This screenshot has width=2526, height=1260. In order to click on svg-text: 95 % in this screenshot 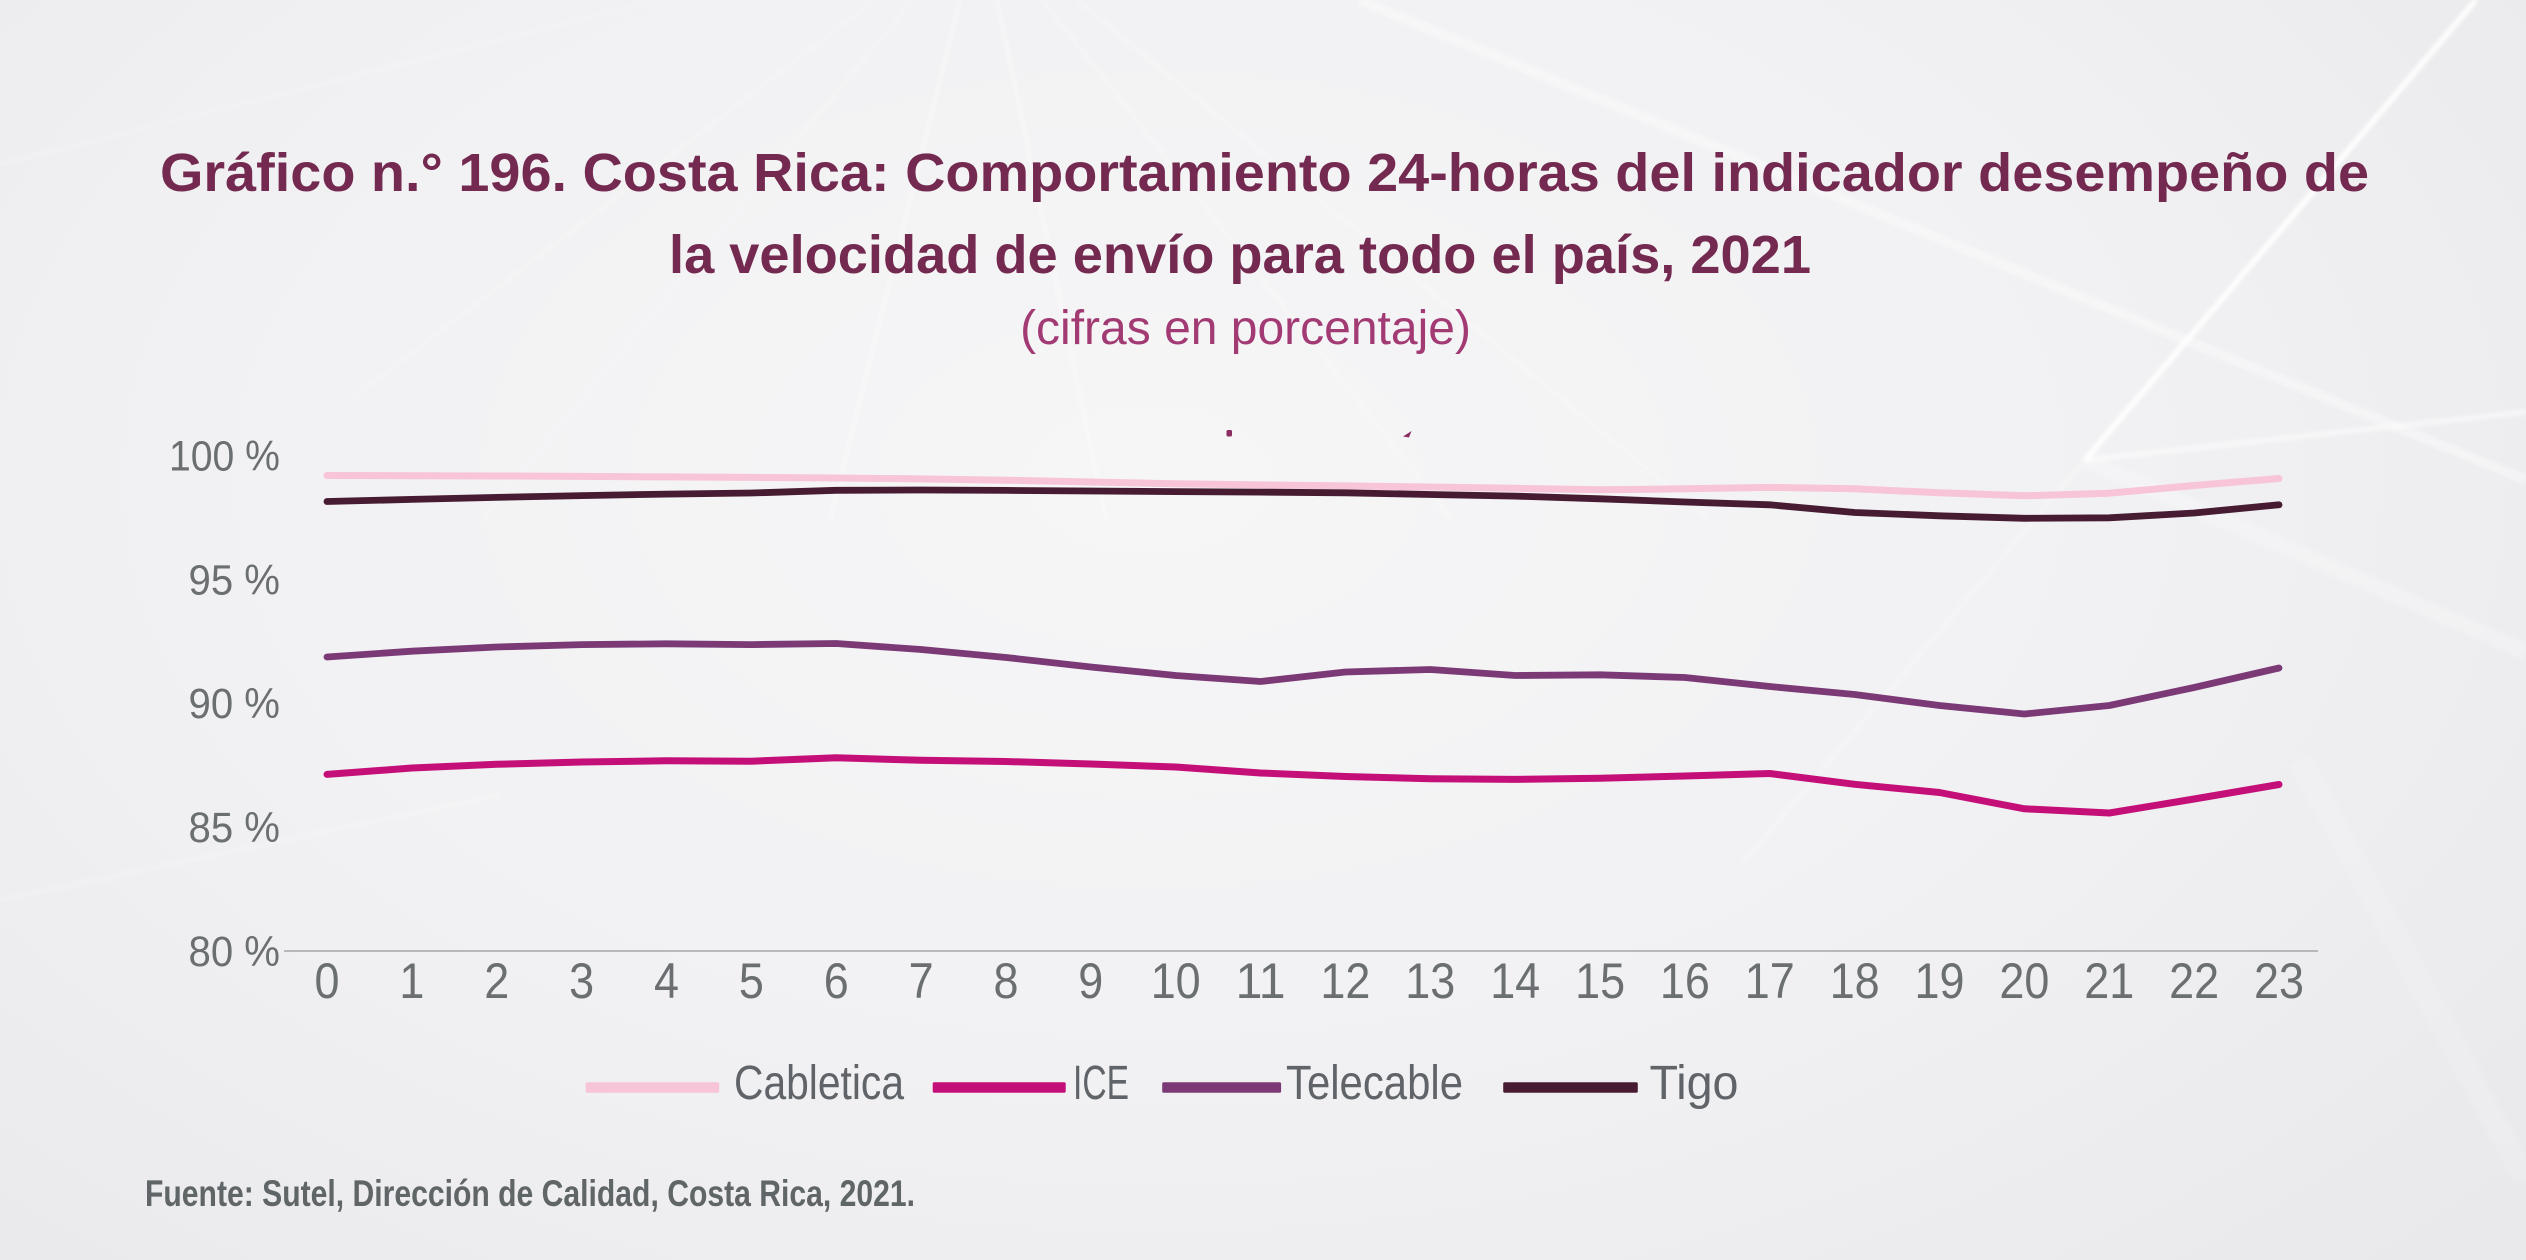, I will do `click(235, 580)`.